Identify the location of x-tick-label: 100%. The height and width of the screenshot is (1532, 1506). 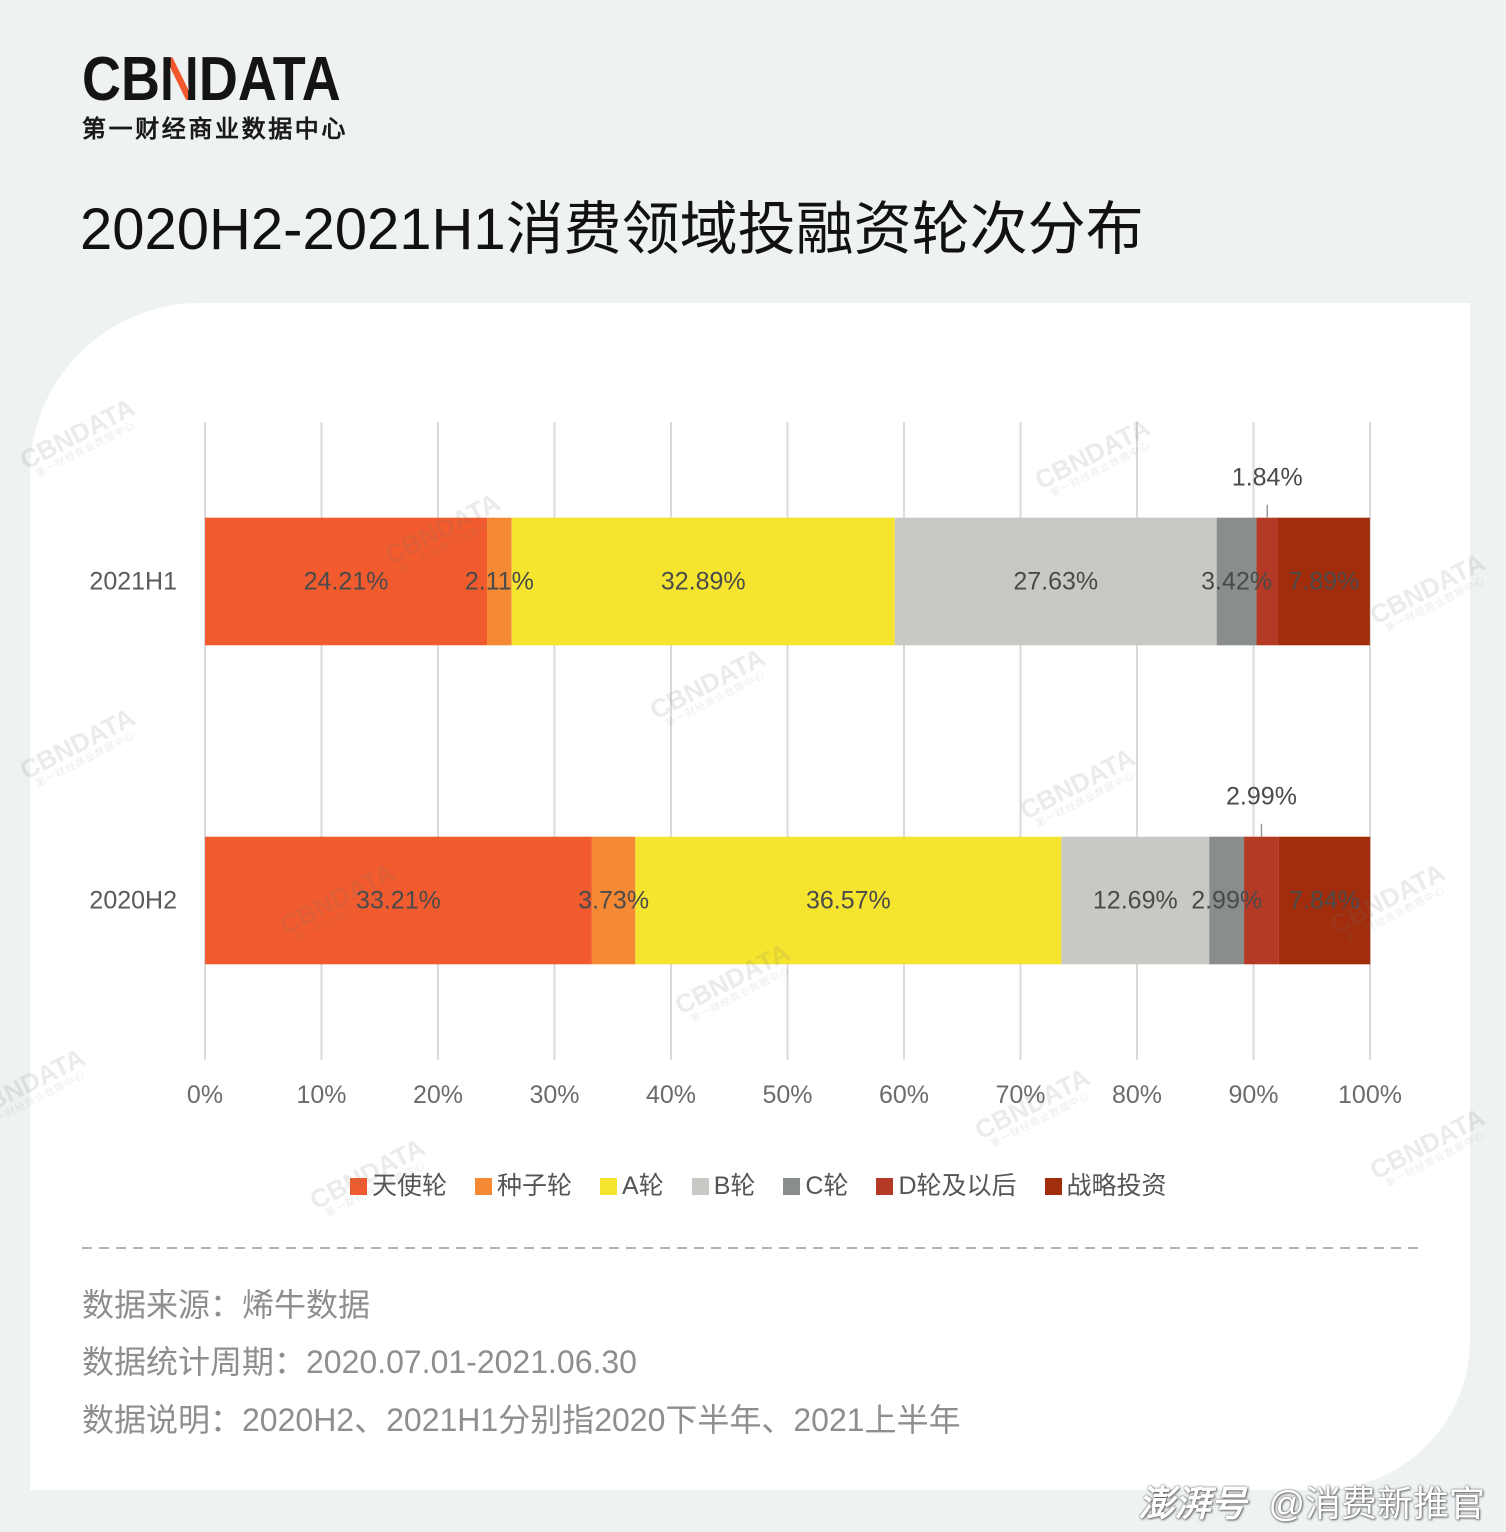
(1370, 1095).